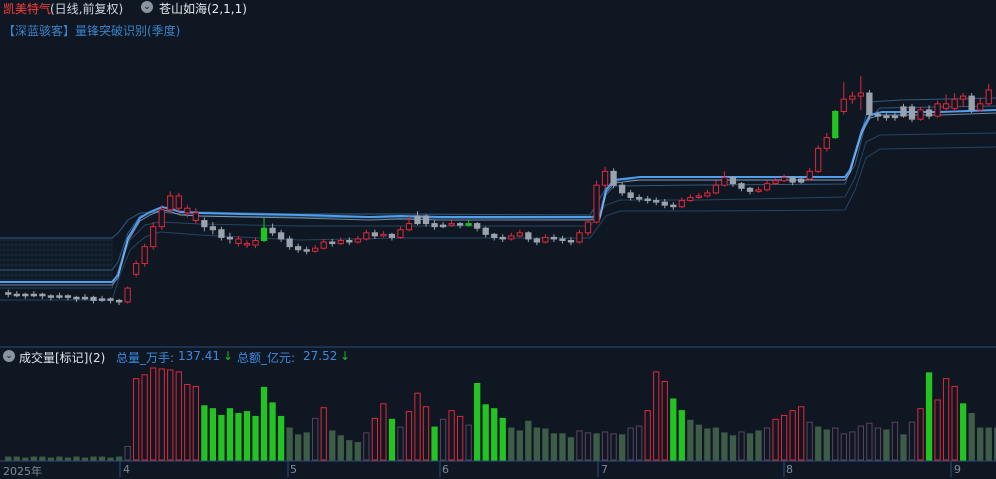 Image resolution: width=996 pixels, height=479 pixels. Describe the element at coordinates (228, 356) in the screenshot. I see `down-arrow-icon: ↓` at that location.